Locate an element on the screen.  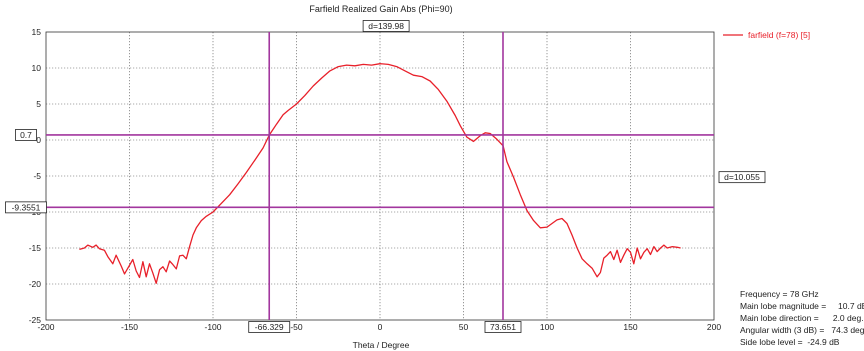
y-tick-label: -20 is located at coordinates (35, 284).